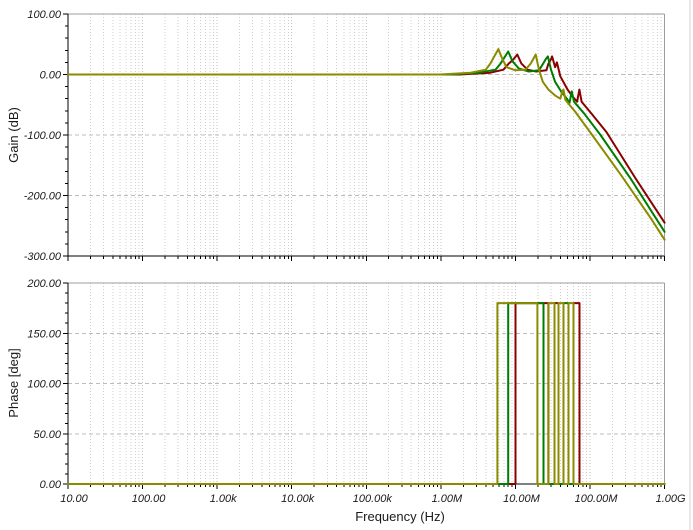 This screenshot has height=530, width=693. Describe the element at coordinates (44, 334) in the screenshot. I see `y-tick-label: 150.00` at that location.